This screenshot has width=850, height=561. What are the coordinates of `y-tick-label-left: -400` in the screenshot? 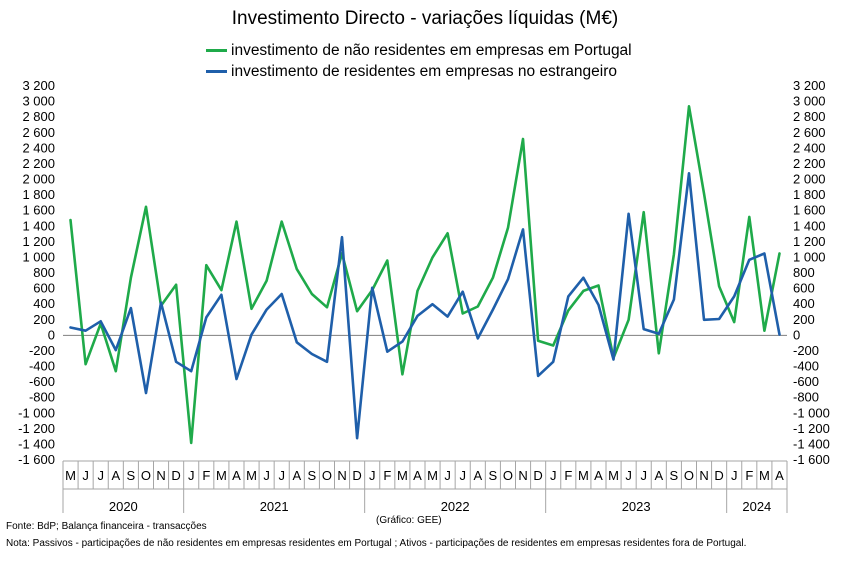 It's located at (42, 366).